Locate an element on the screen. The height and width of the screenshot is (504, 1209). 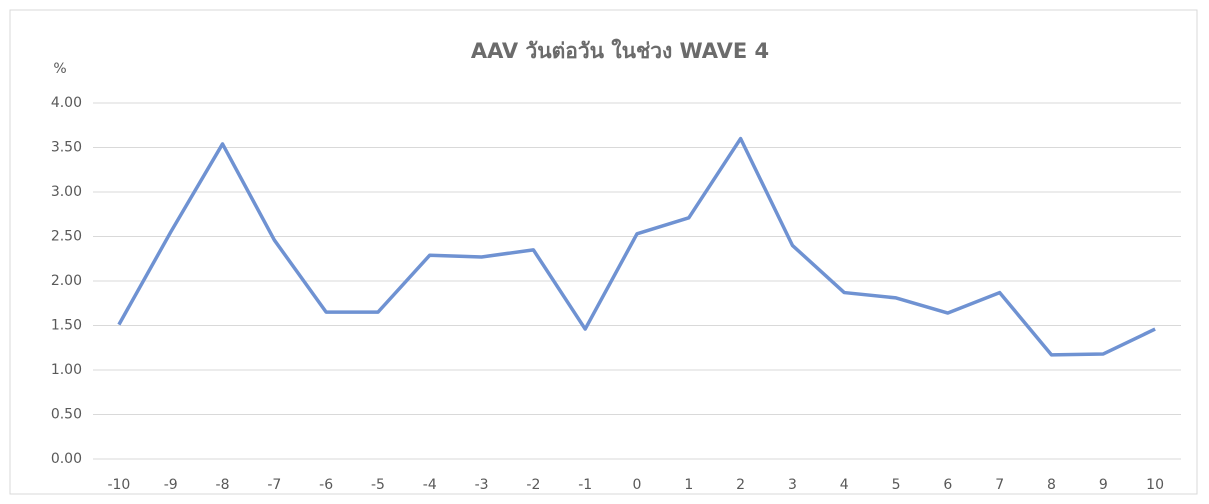
x-tick-label: -3 is located at coordinates (482, 485).